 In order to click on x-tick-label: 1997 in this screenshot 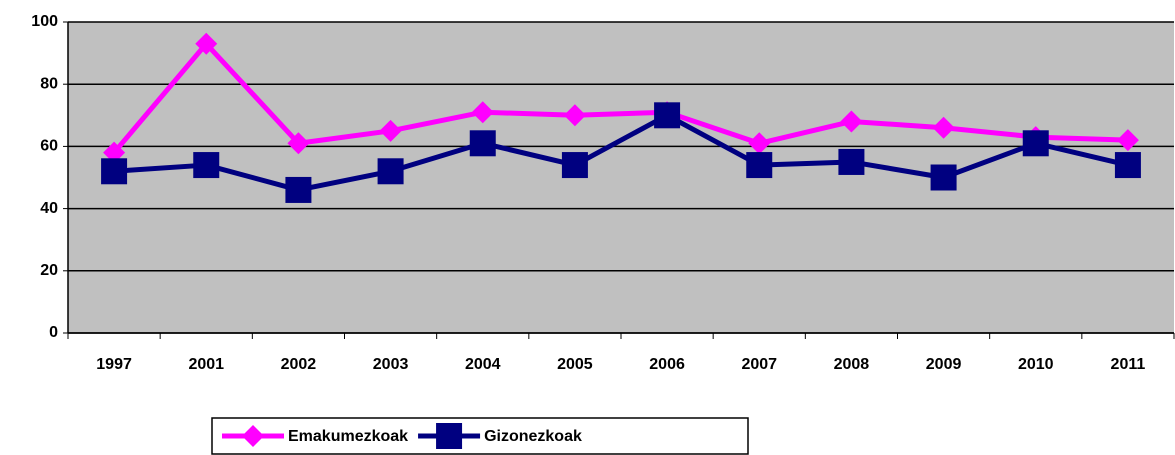, I will do `click(114, 364)`.